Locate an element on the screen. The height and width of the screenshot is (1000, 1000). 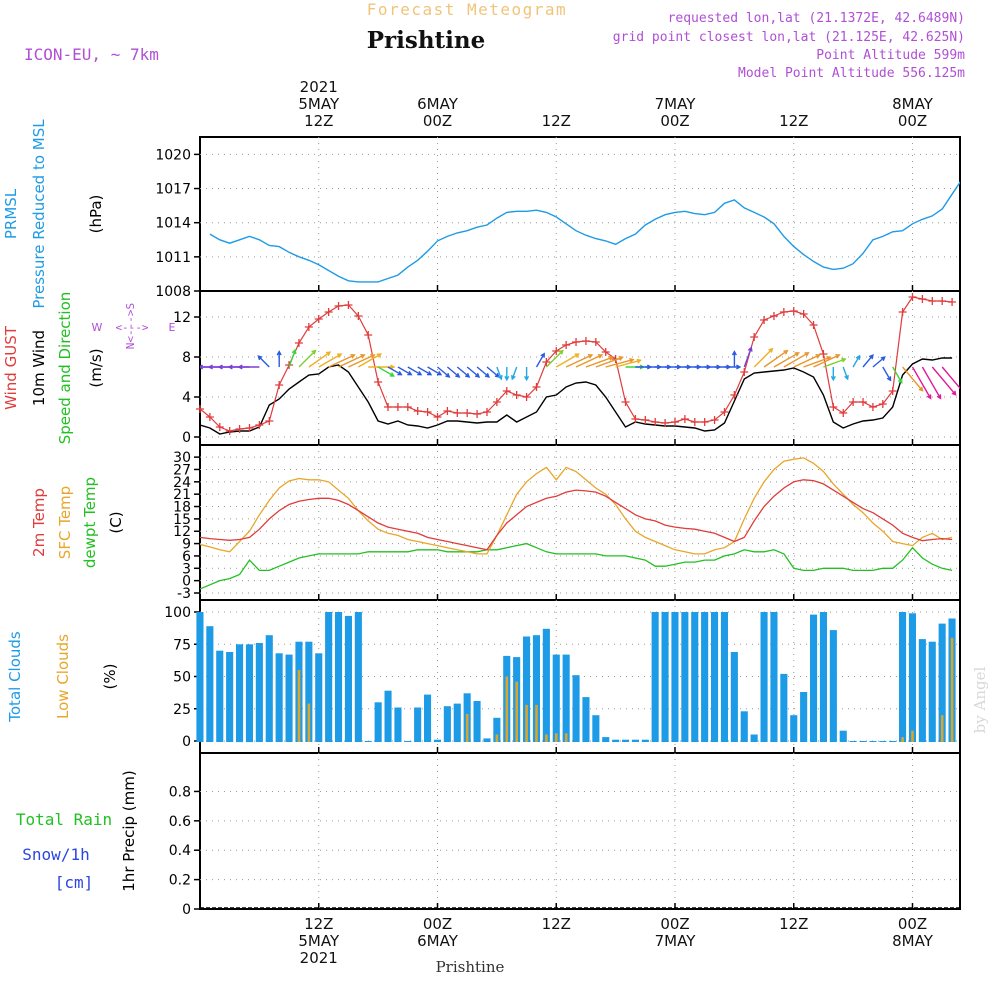
panel-label: SFC Temp is located at coordinates (65, 522).